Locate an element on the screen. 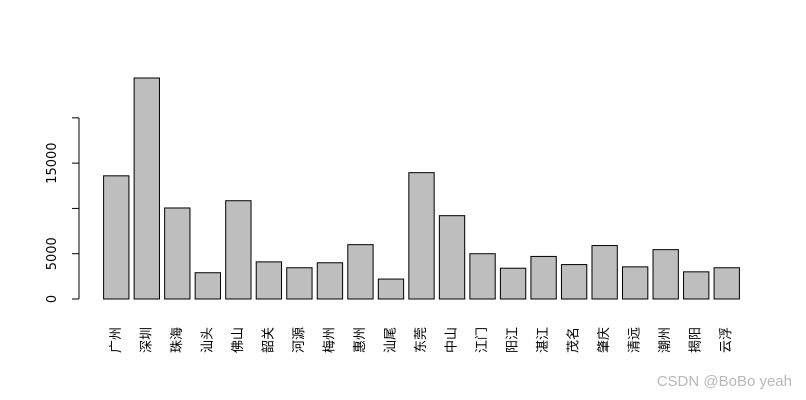  x-tick-label: 佛山 is located at coordinates (238, 340).